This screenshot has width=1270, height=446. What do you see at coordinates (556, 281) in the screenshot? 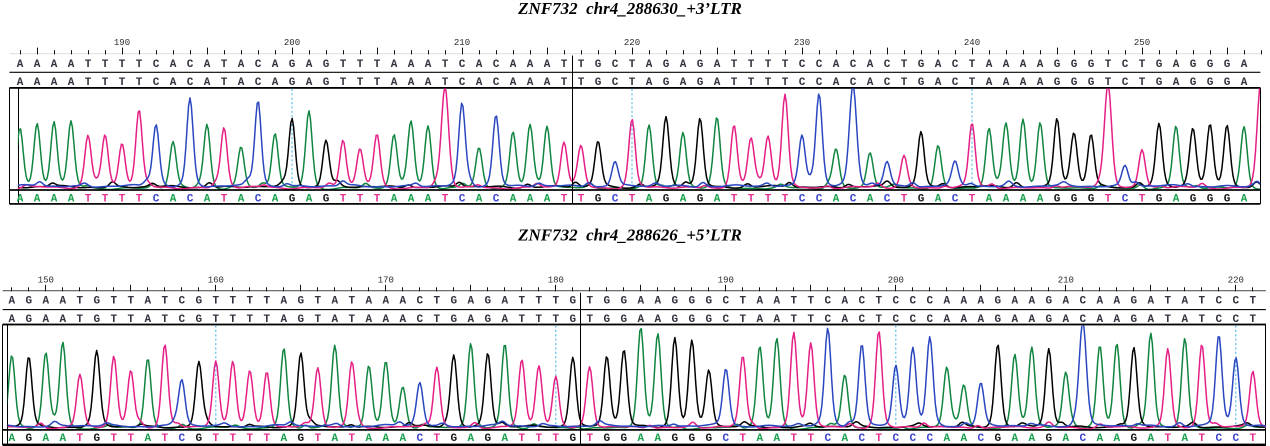
I see `svg-text: 180` at bounding box center [556, 281].